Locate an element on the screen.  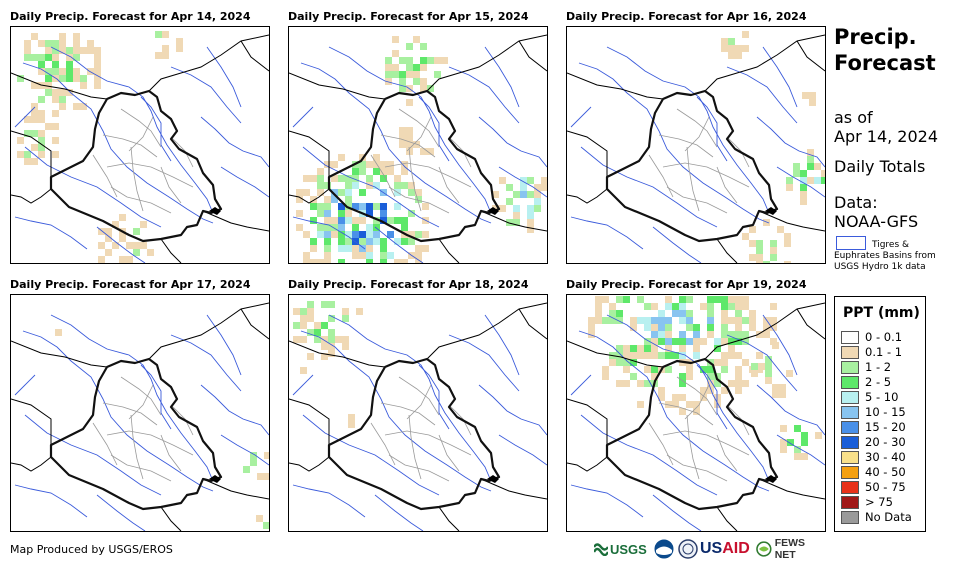
sidebar-title: Precip. Forecast is located at coordinates (885, 50).